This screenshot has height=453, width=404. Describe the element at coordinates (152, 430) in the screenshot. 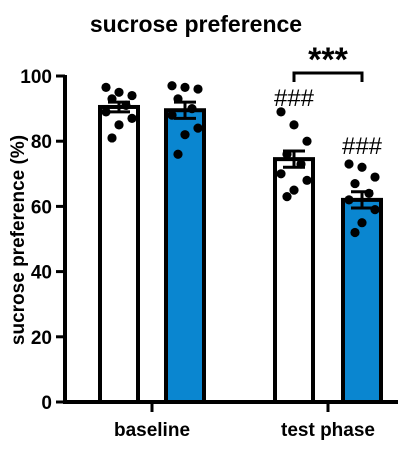

I see `x-tick-label: baseline` at that location.